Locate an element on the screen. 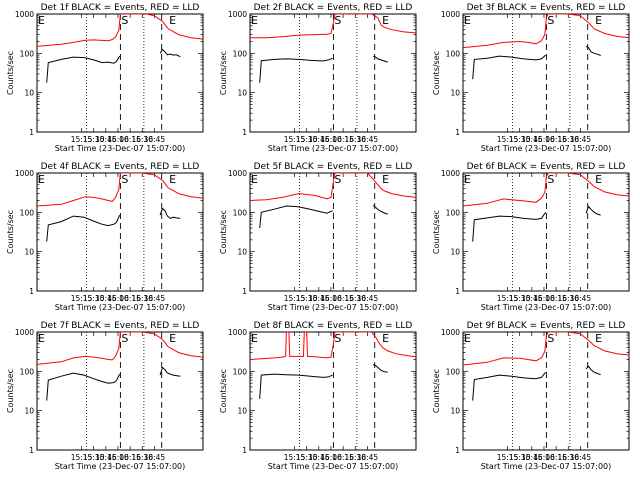 The image size is (640, 480). panel-title: Det 3f BLACK = Events, RED = LLD is located at coordinates (546, 8).